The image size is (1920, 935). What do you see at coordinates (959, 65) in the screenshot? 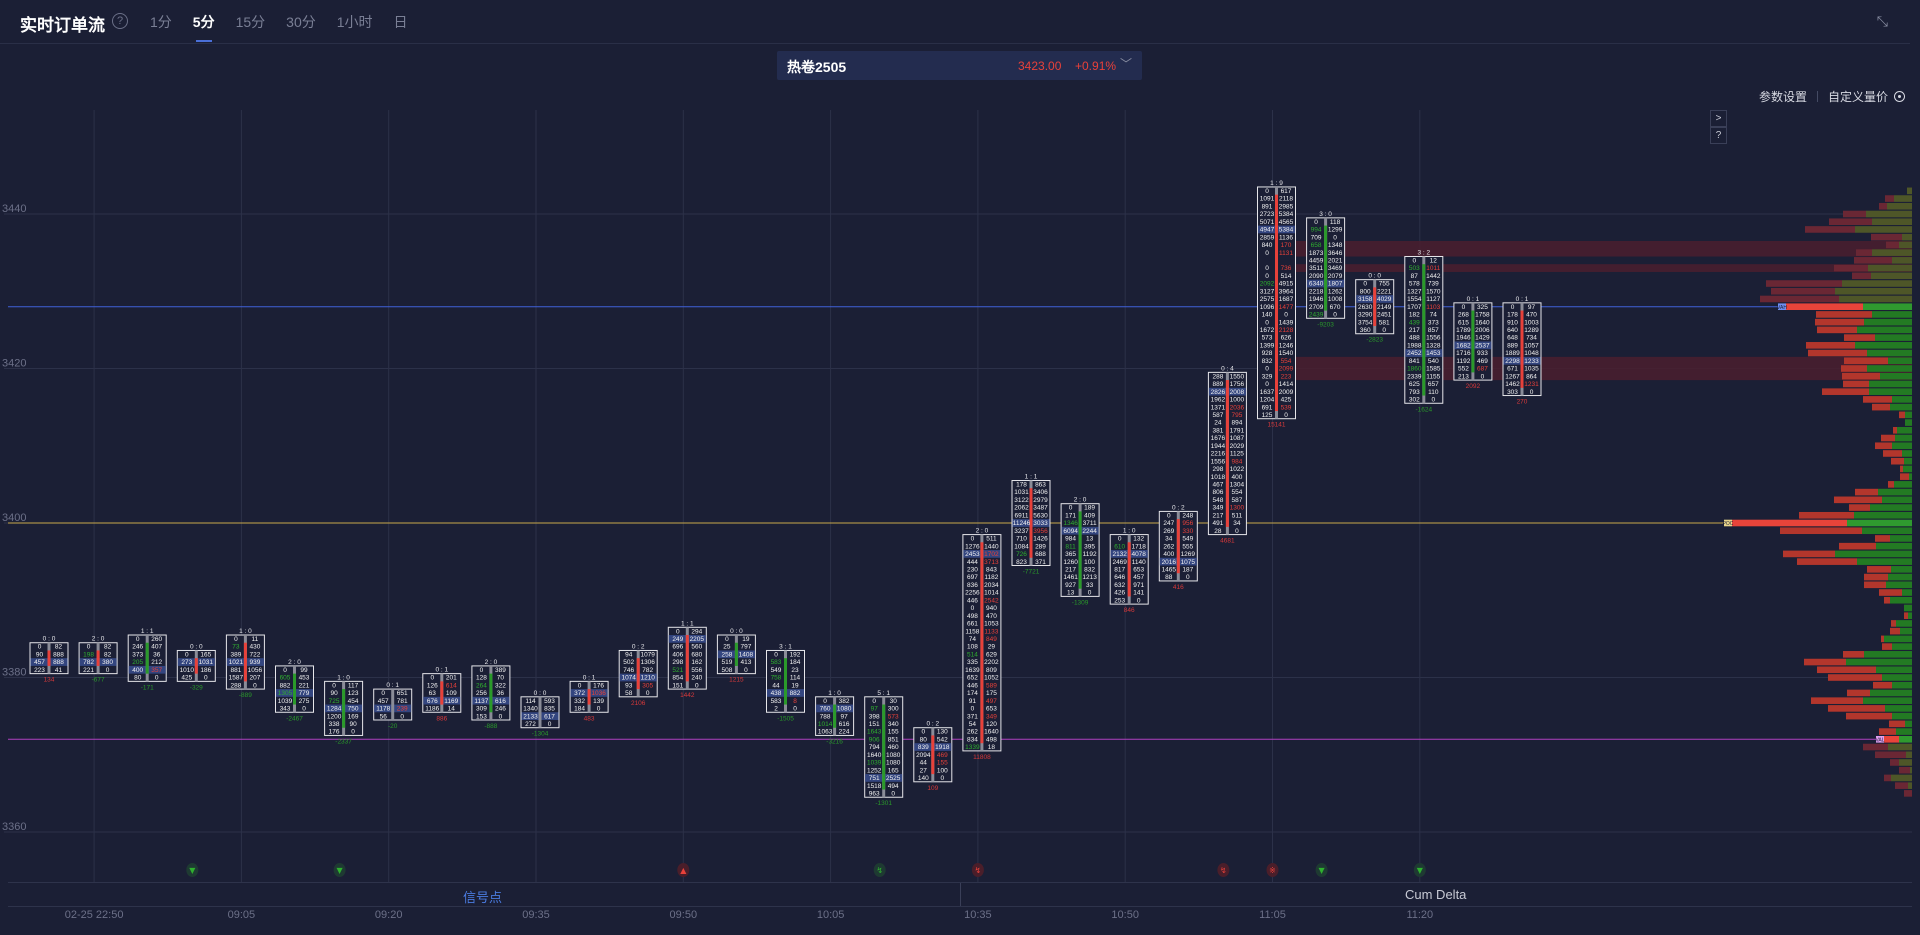
I see `instrument-selector: 热卷2505 3423.00 +0.91% ﹀` at bounding box center [959, 65].